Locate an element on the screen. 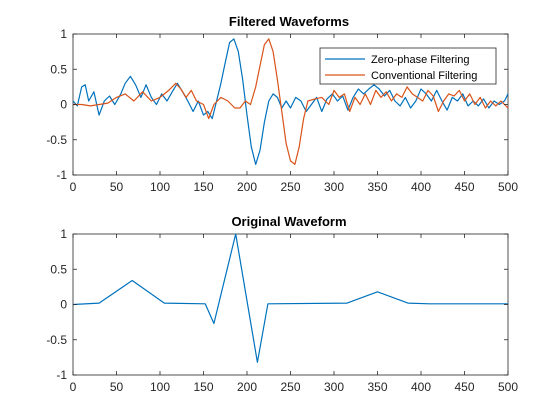 The width and height of the screenshot is (560, 420). bottom-x-tick-label: 200 is located at coordinates (247, 387).